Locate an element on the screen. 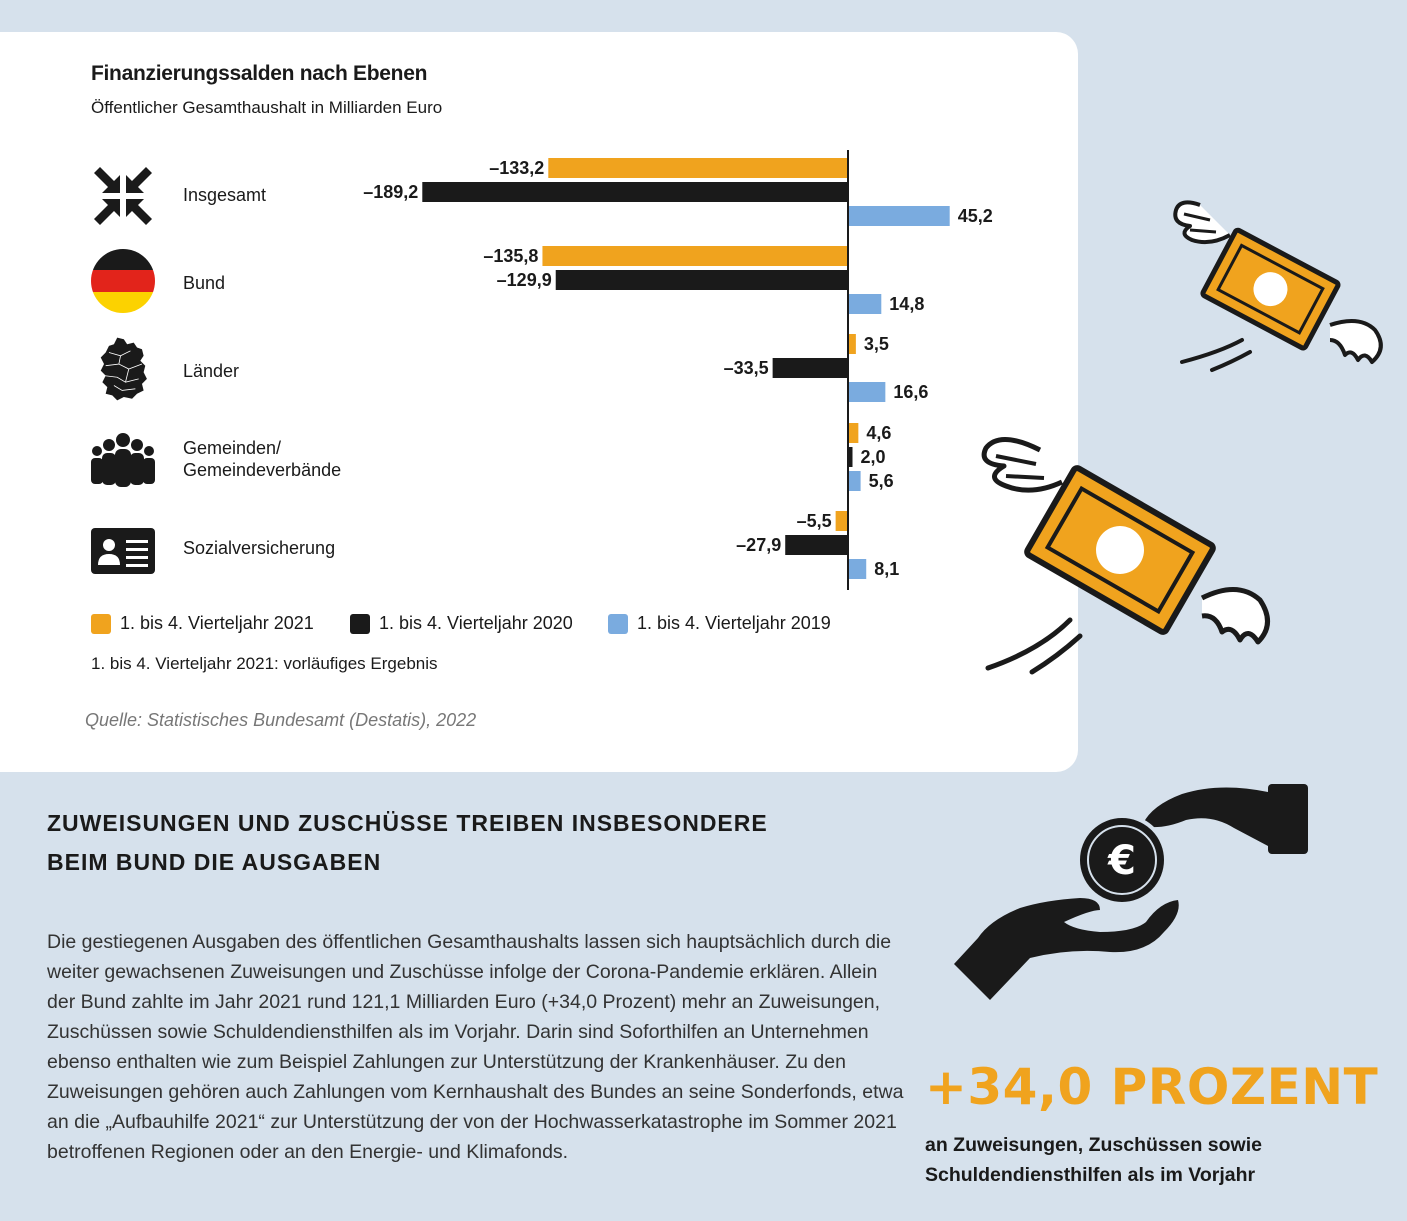  legend-item-2020: 1. bis 4. Vierteljahr 2020 is located at coordinates (461, 623).